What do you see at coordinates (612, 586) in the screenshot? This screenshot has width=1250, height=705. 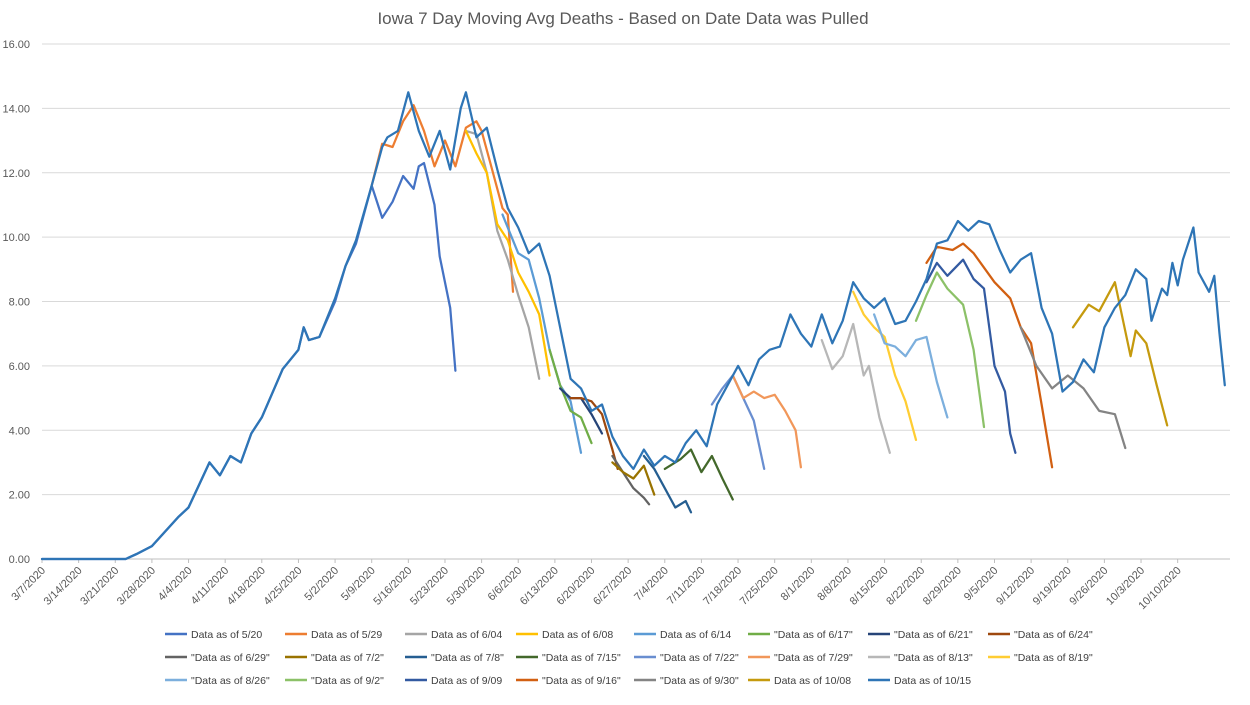 I see `x-tick-label: 6/27/2020` at bounding box center [612, 586].